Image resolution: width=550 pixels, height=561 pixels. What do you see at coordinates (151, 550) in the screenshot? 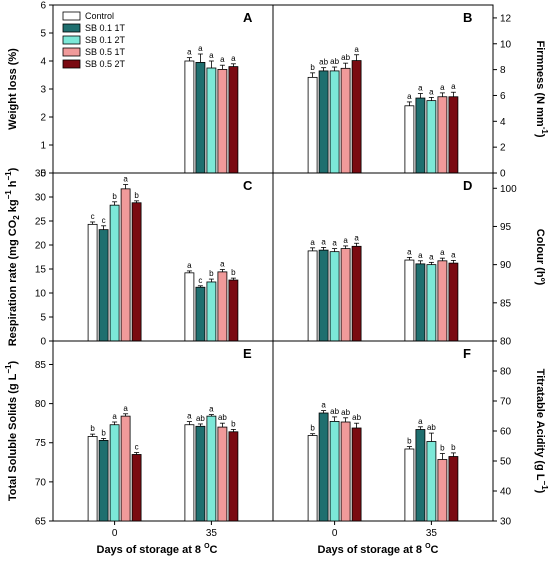
I see `x-axis-label-left-main: Days of storage at 8` at bounding box center [151, 550].